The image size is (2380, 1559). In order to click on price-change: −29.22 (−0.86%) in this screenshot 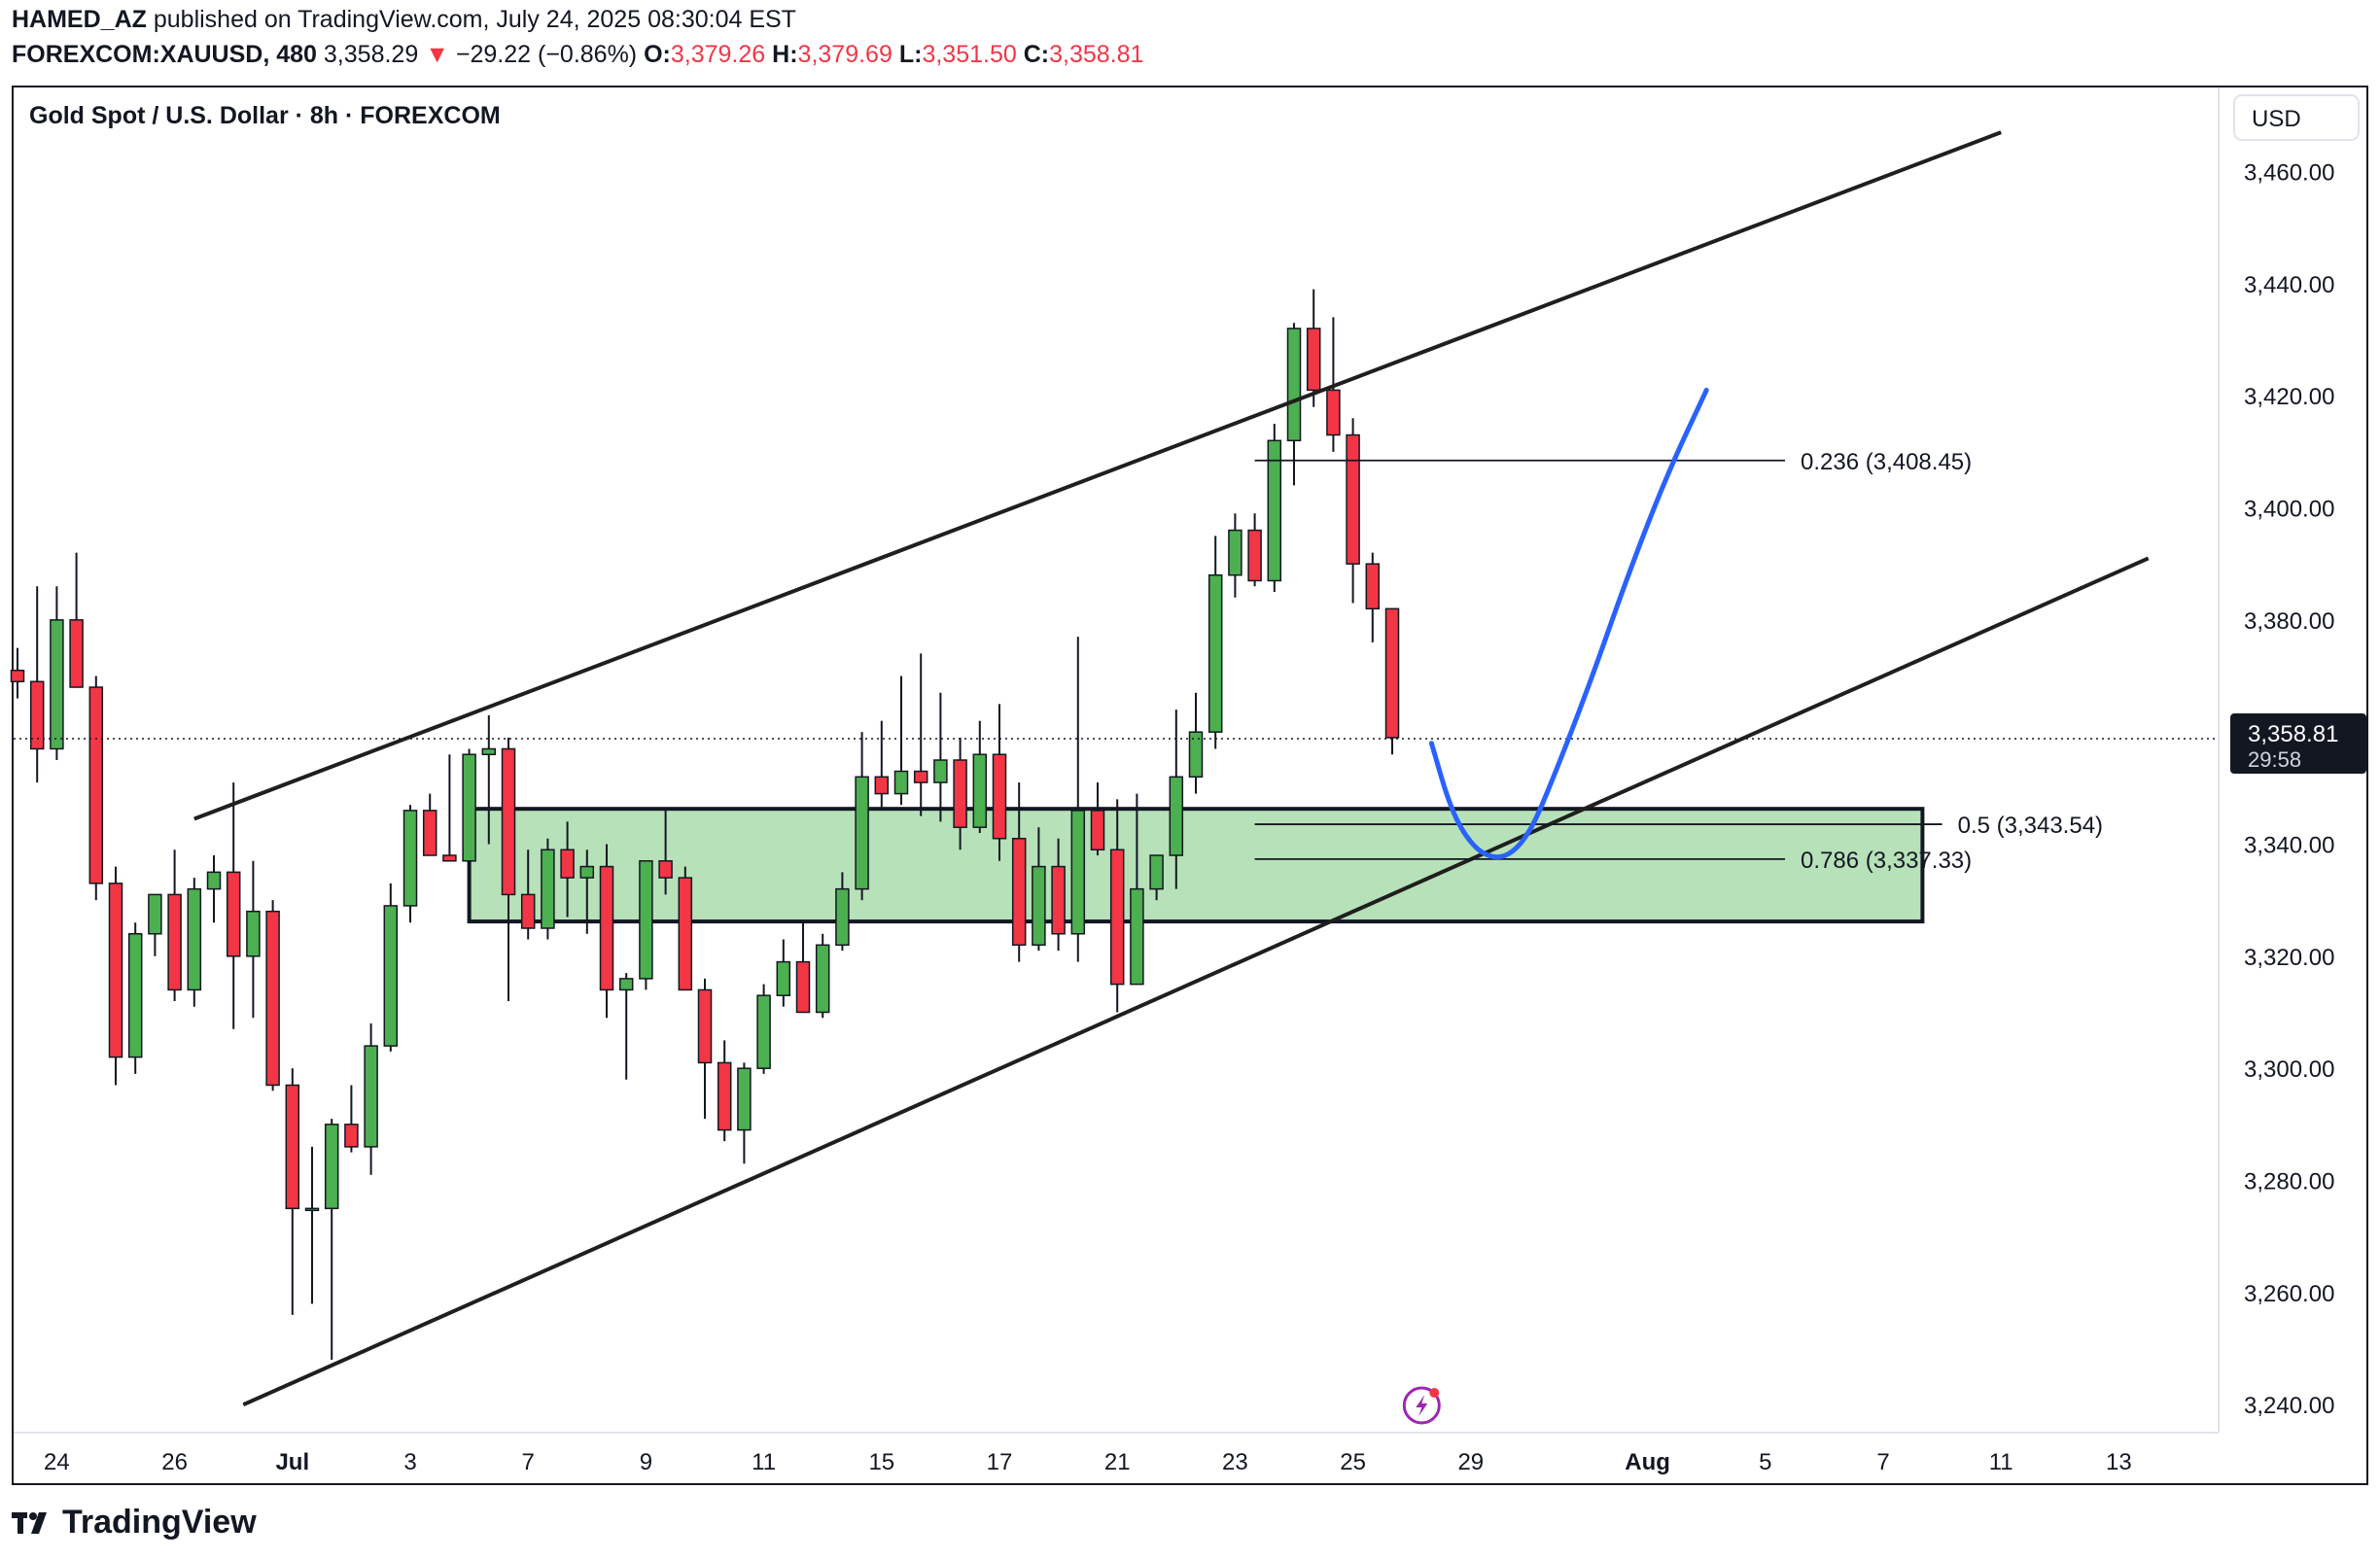, I will do `click(546, 54)`.